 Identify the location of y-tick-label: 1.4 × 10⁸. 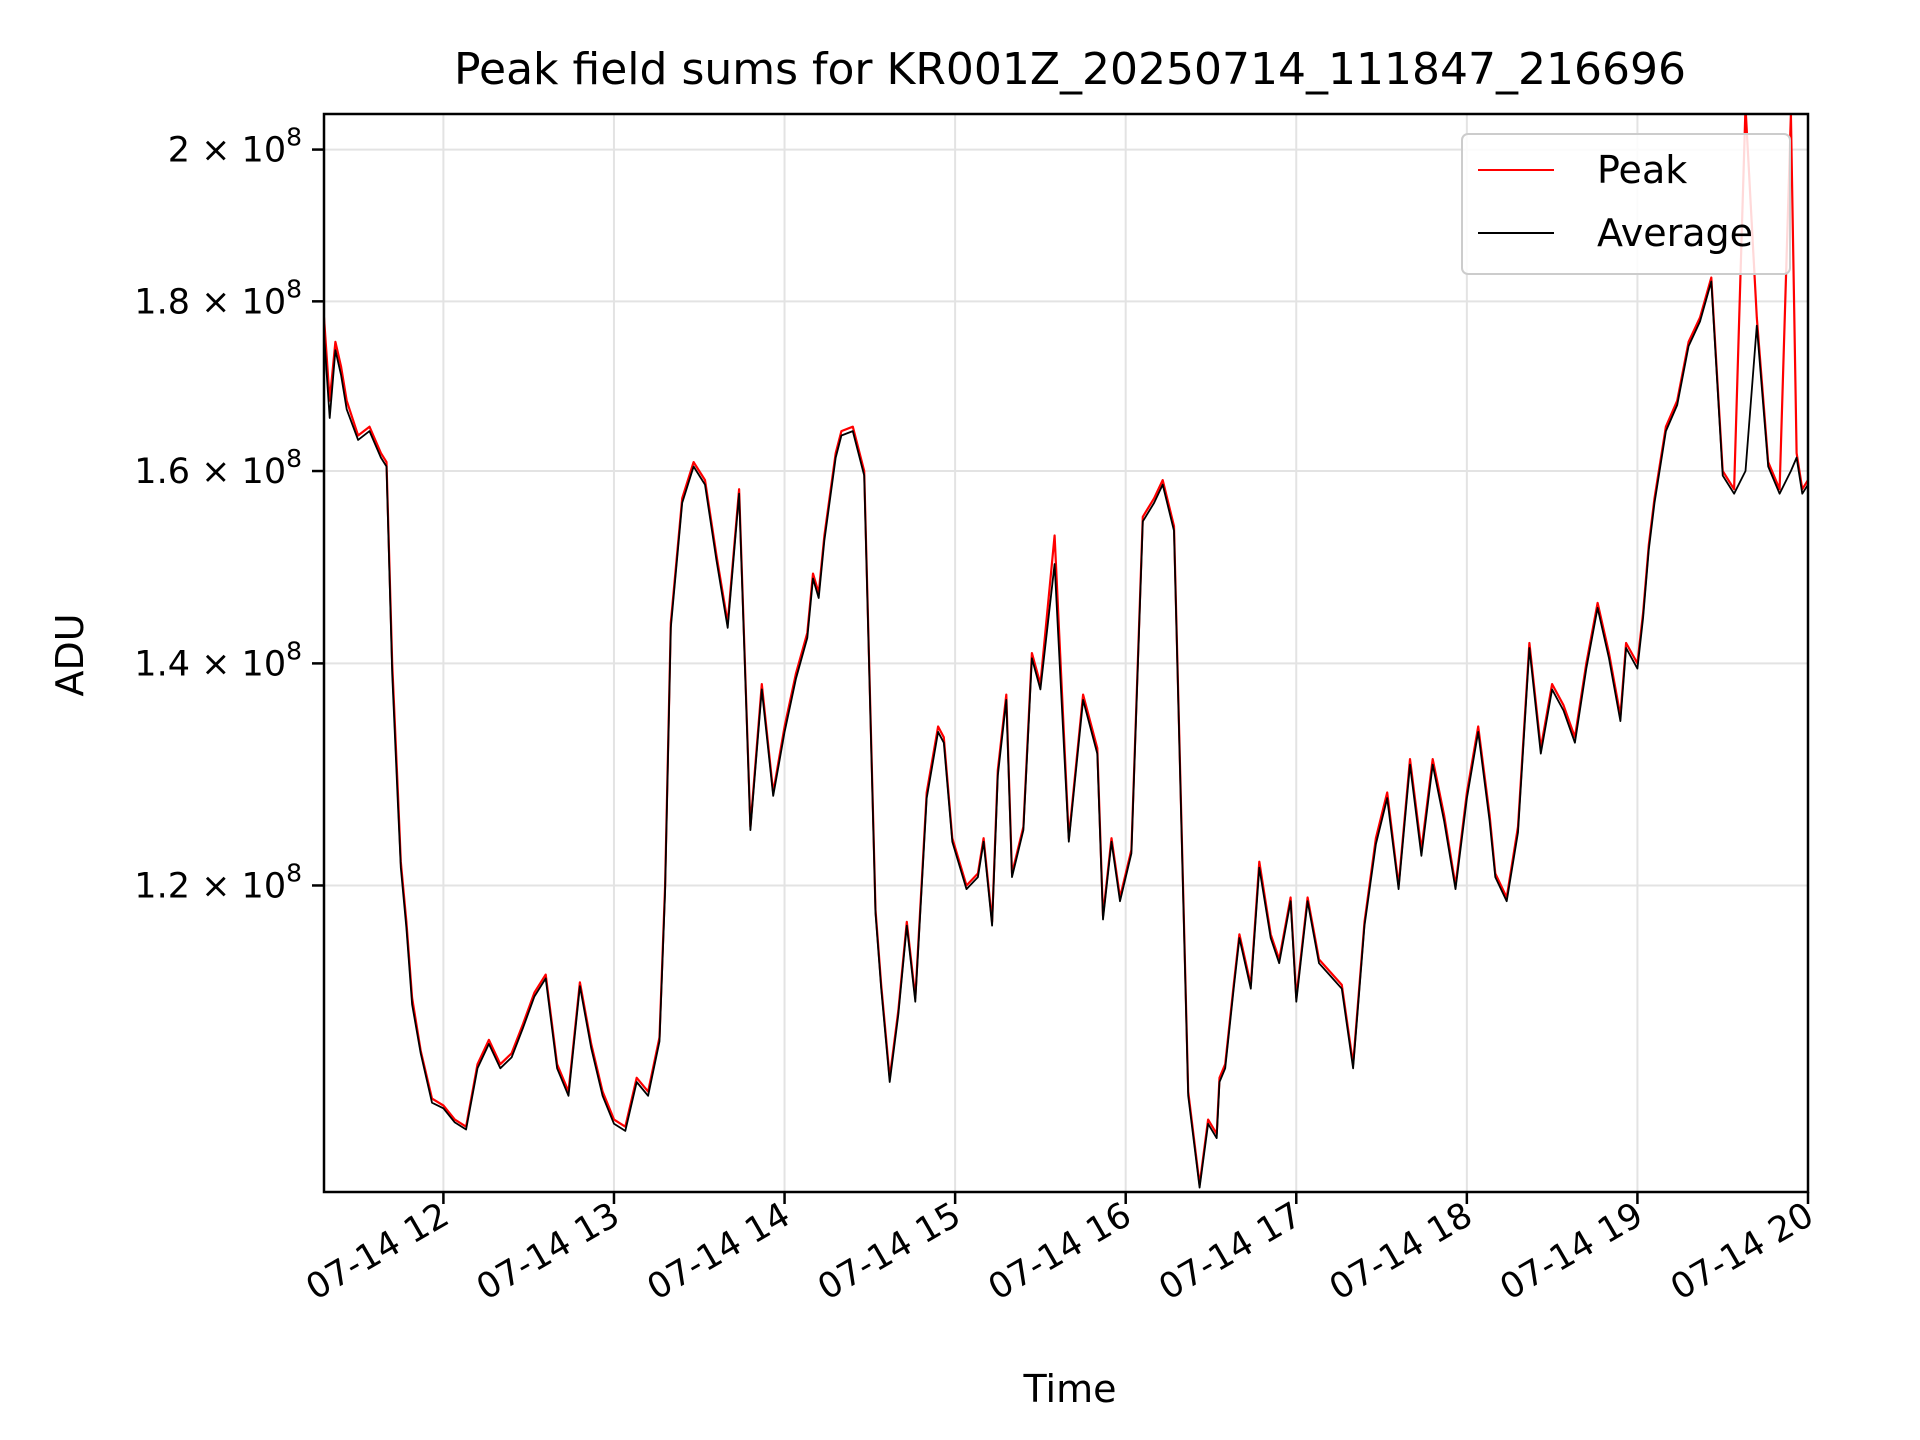
(218, 660).